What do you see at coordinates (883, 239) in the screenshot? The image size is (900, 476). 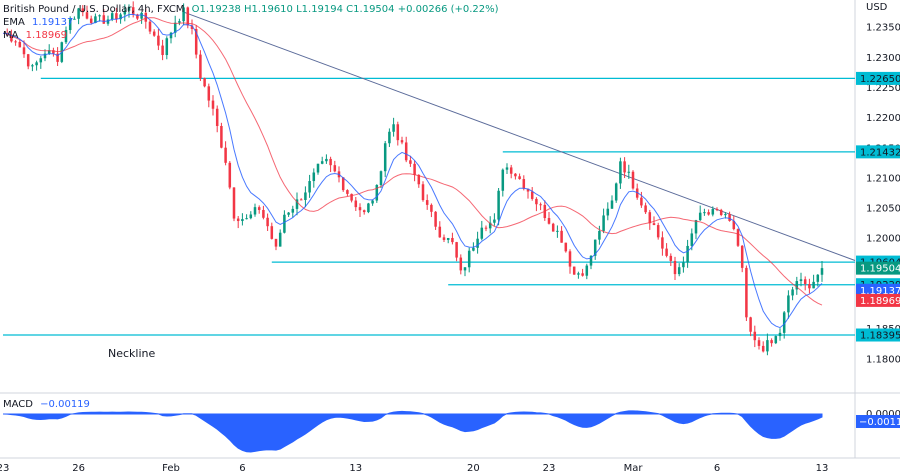 I see `y-tick-label: 1.2000` at bounding box center [883, 239].